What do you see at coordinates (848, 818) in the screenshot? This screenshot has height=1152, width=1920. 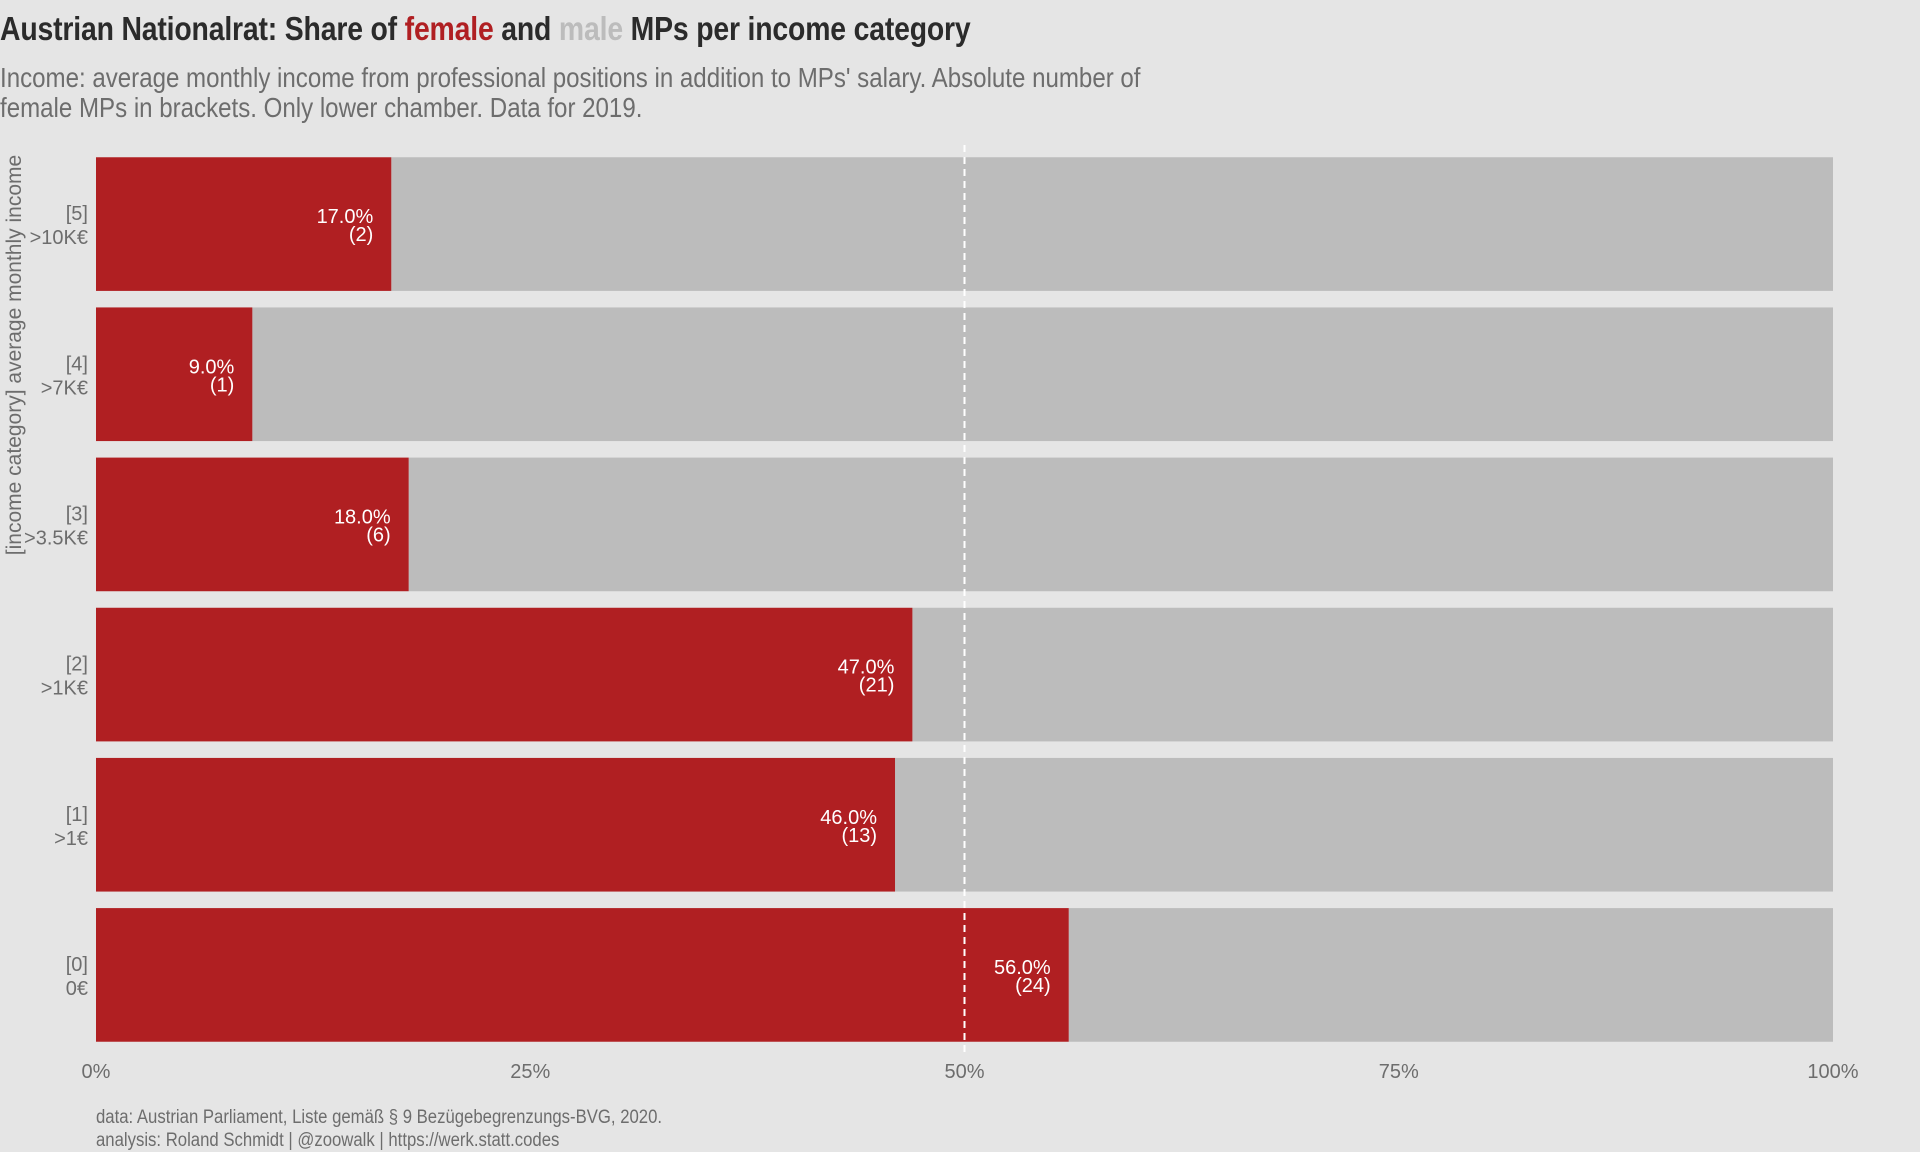 I see `data-label-percent: 46.0%` at bounding box center [848, 818].